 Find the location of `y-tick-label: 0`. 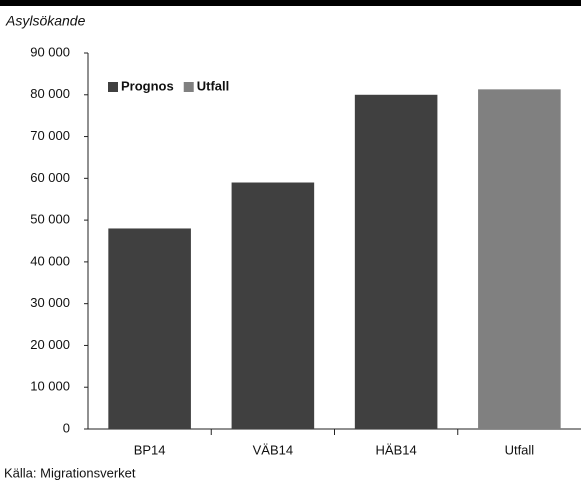

y-tick-label: 0 is located at coordinates (66, 427).